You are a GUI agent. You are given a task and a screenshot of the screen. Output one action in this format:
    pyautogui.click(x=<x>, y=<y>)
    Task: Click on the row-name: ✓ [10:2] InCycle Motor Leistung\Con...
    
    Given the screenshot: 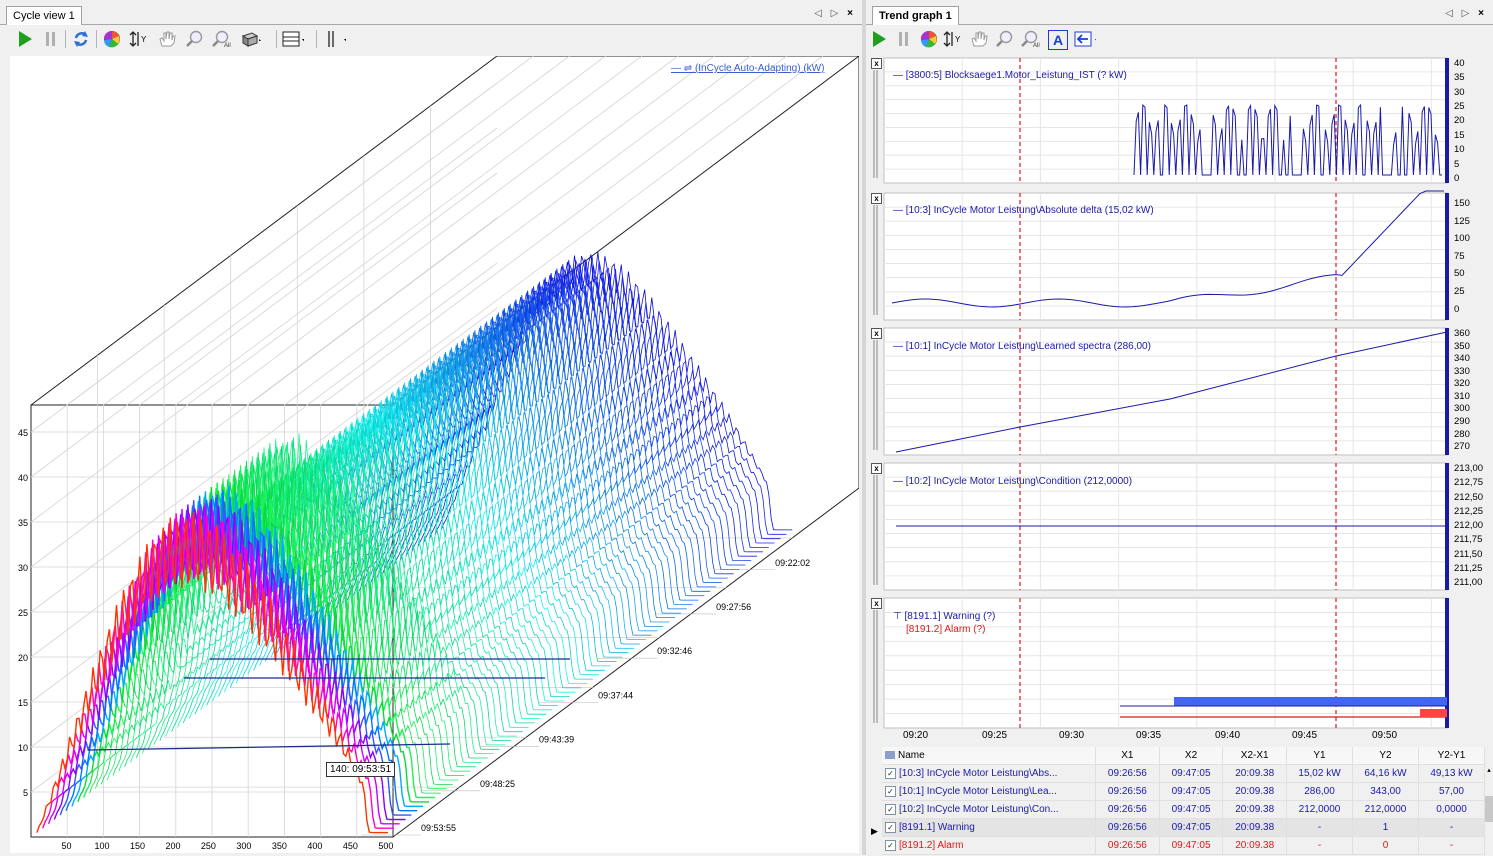 What is the action you would take?
    pyautogui.click(x=989, y=809)
    